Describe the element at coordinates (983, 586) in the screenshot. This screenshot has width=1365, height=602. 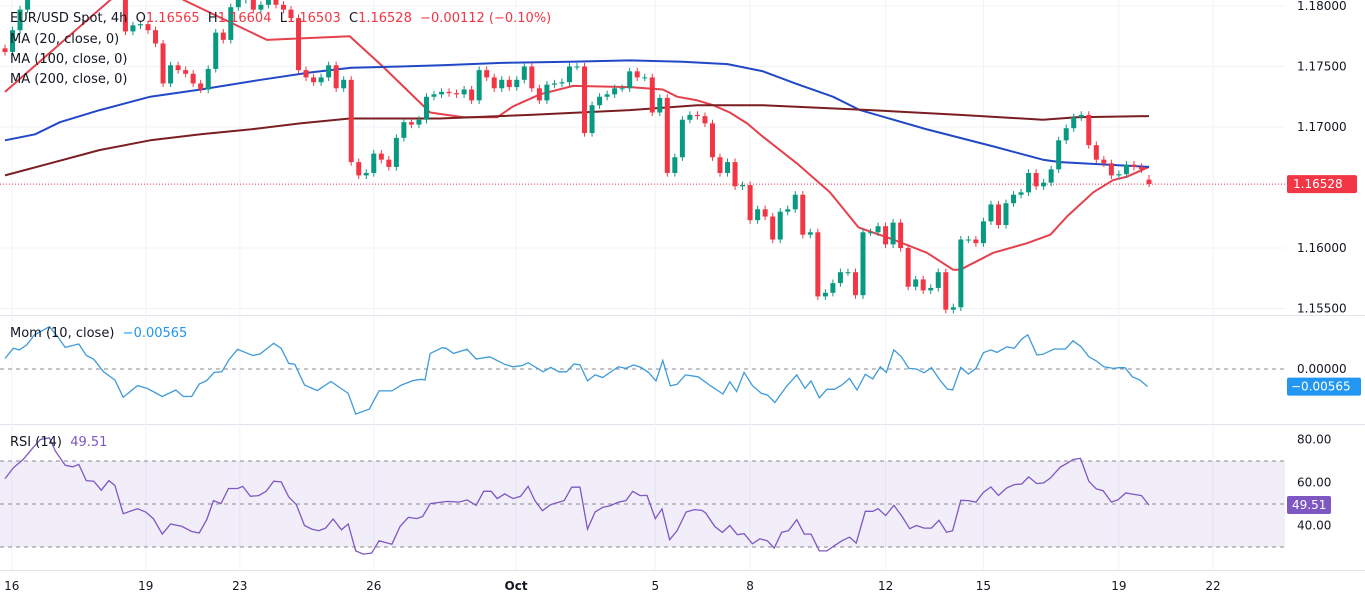
I see `x-tick-label: 15` at that location.